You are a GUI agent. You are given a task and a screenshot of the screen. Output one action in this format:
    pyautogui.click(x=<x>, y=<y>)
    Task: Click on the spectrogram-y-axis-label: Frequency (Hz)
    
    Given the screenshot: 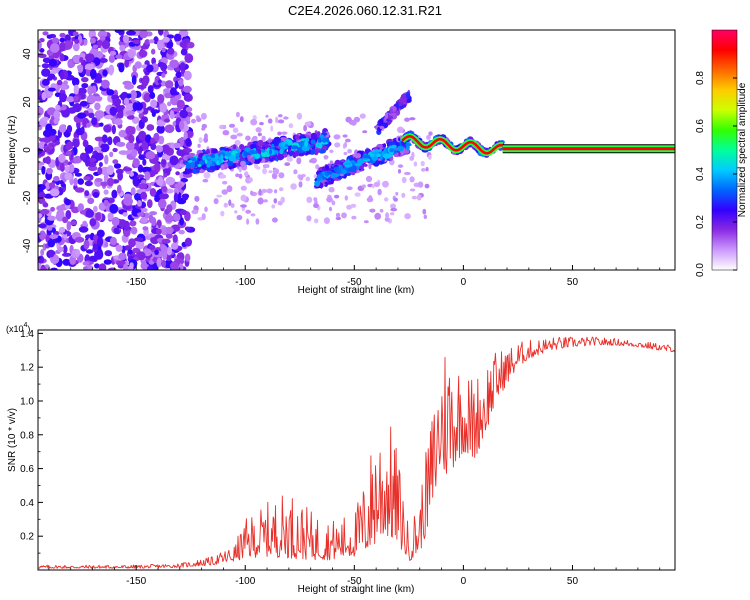 What is the action you would take?
    pyautogui.click(x=12, y=150)
    